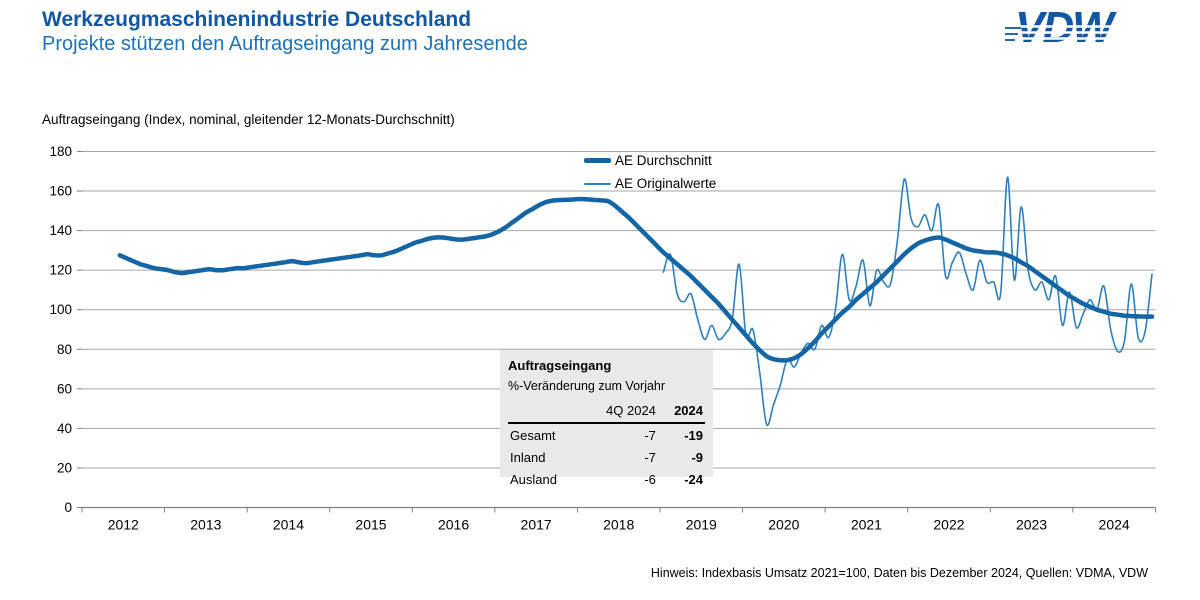 This screenshot has width=1200, height=600. I want to click on row-year-value: -24, so click(693, 479).